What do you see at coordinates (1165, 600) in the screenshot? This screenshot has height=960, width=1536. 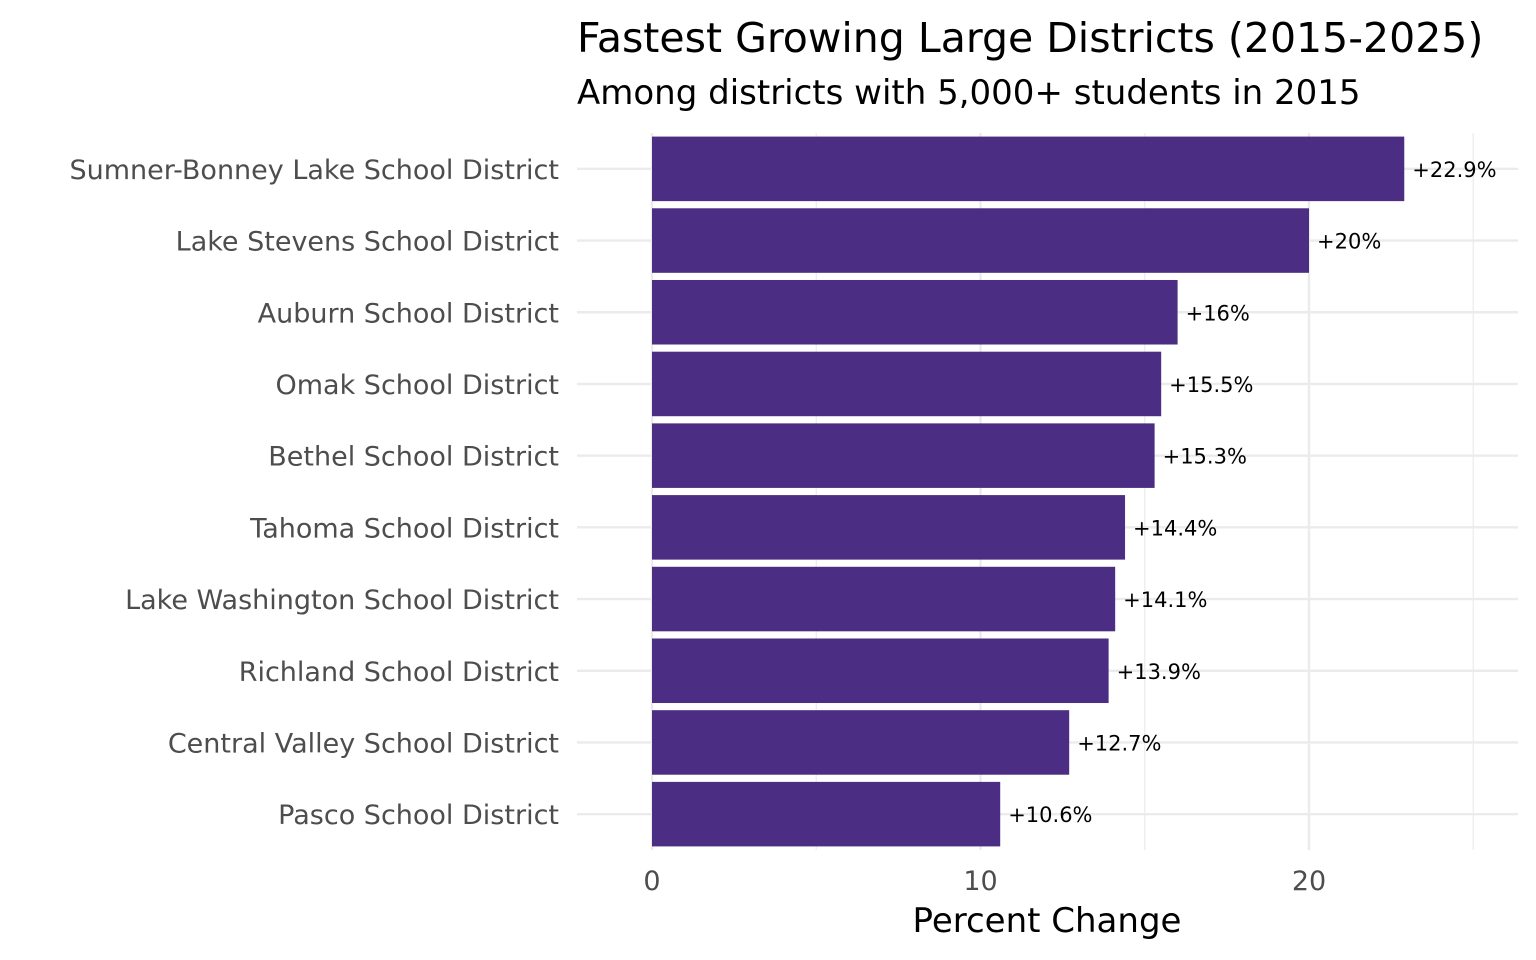 I see `data-label: +14.1%` at bounding box center [1165, 600].